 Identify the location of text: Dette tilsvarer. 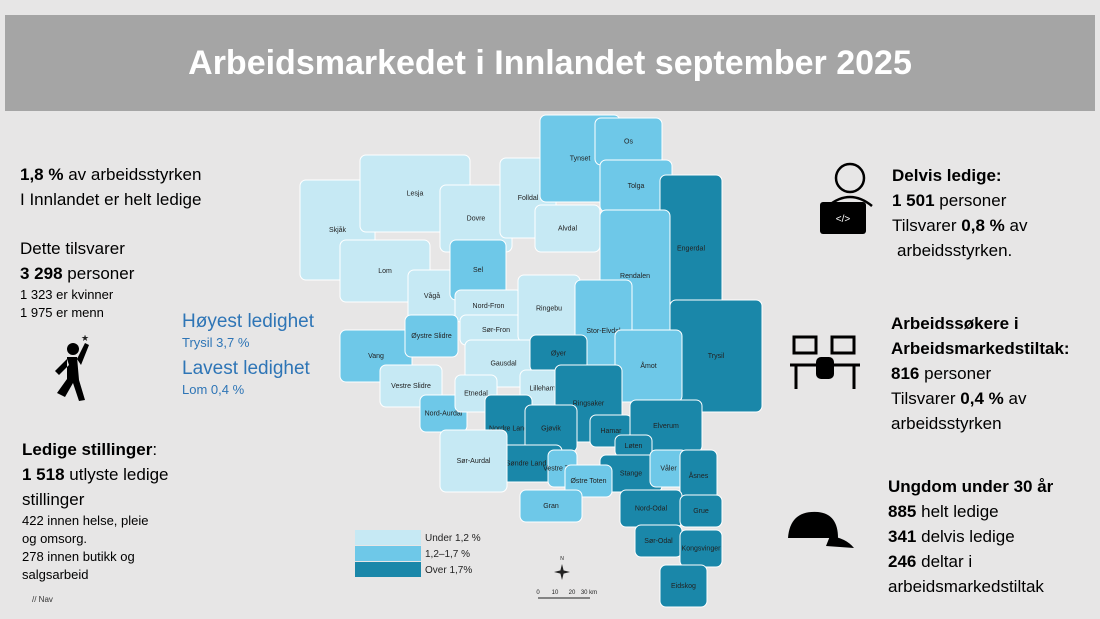
(72, 248).